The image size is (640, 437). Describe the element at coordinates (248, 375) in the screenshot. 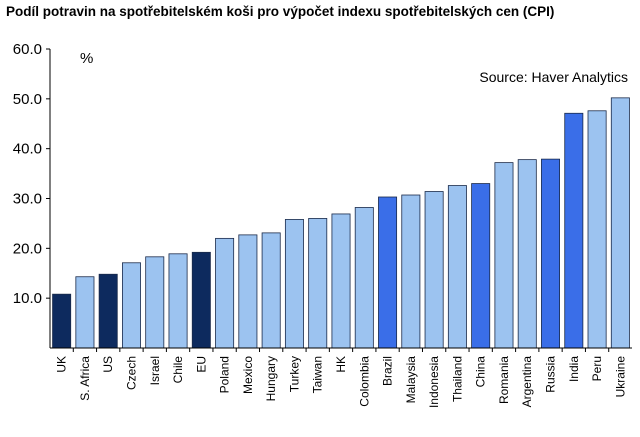

I see `x-tick-label: Mexico` at that location.